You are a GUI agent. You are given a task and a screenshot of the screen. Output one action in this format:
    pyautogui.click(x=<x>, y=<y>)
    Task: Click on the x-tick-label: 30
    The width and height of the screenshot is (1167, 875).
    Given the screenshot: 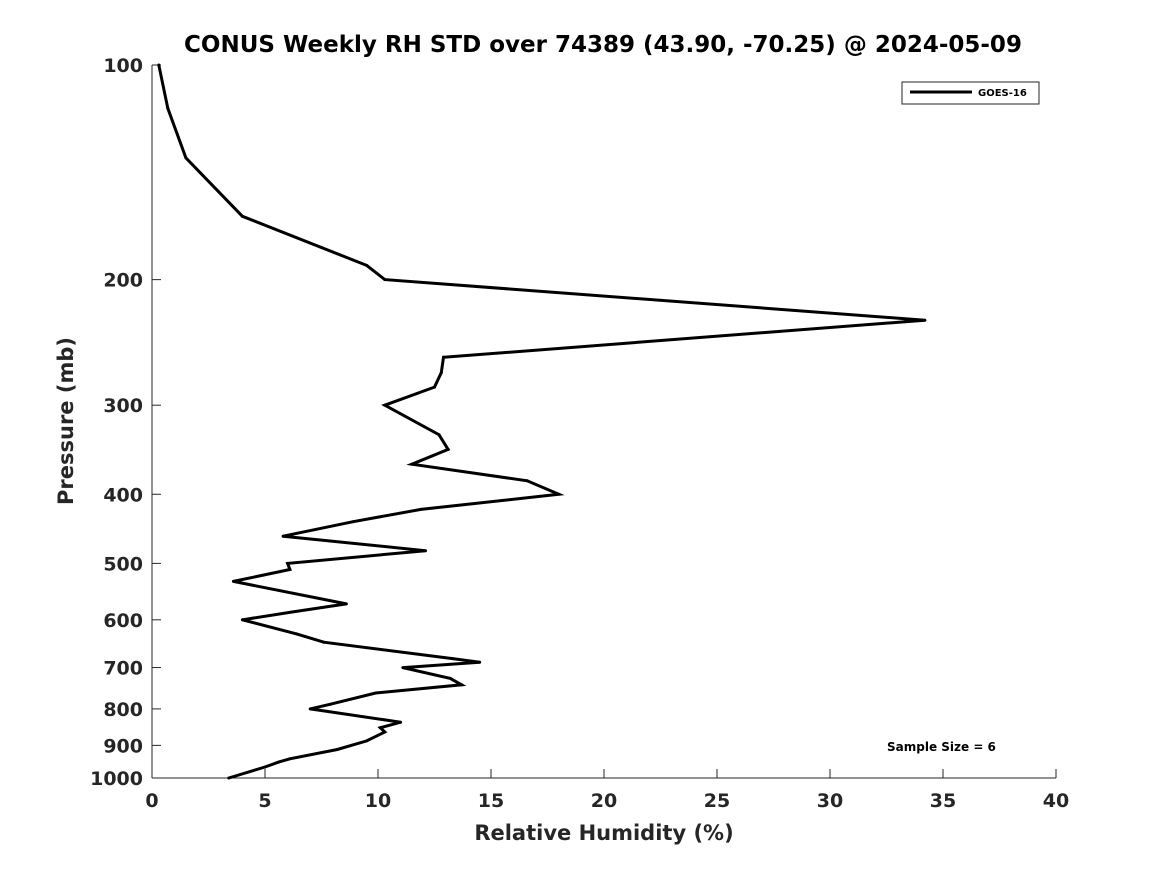 What is the action you would take?
    pyautogui.click(x=830, y=801)
    